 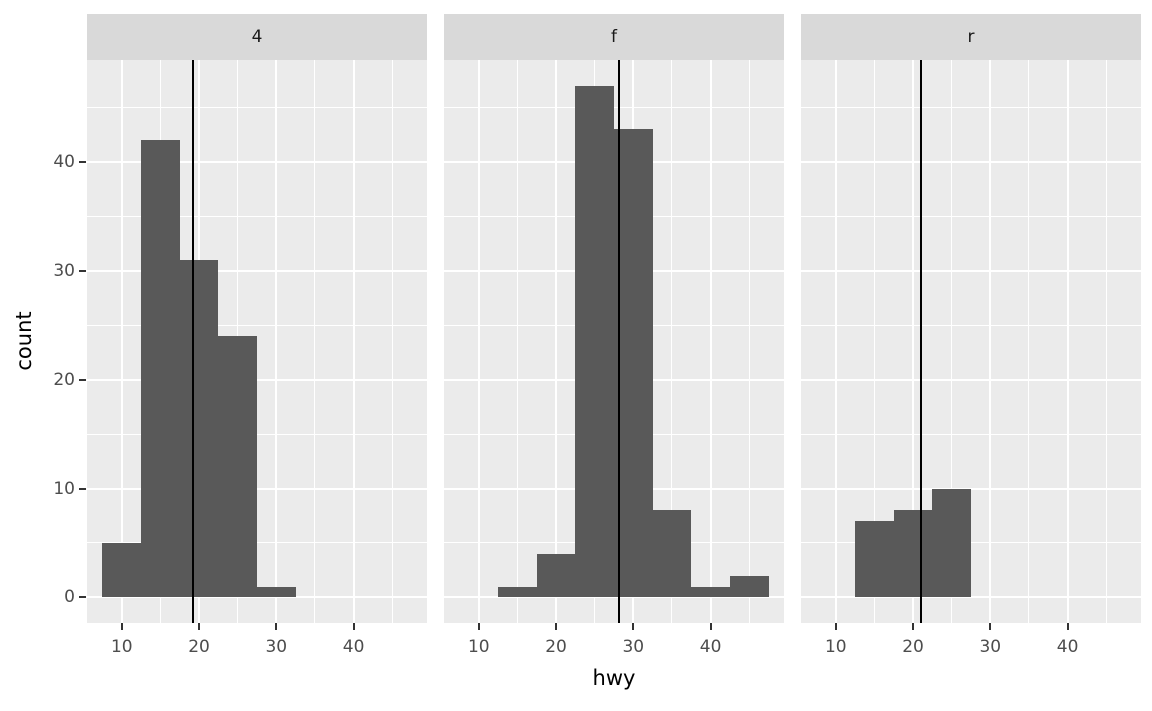 What do you see at coordinates (24, 341) in the screenshot?
I see `y-axis-title: count` at bounding box center [24, 341].